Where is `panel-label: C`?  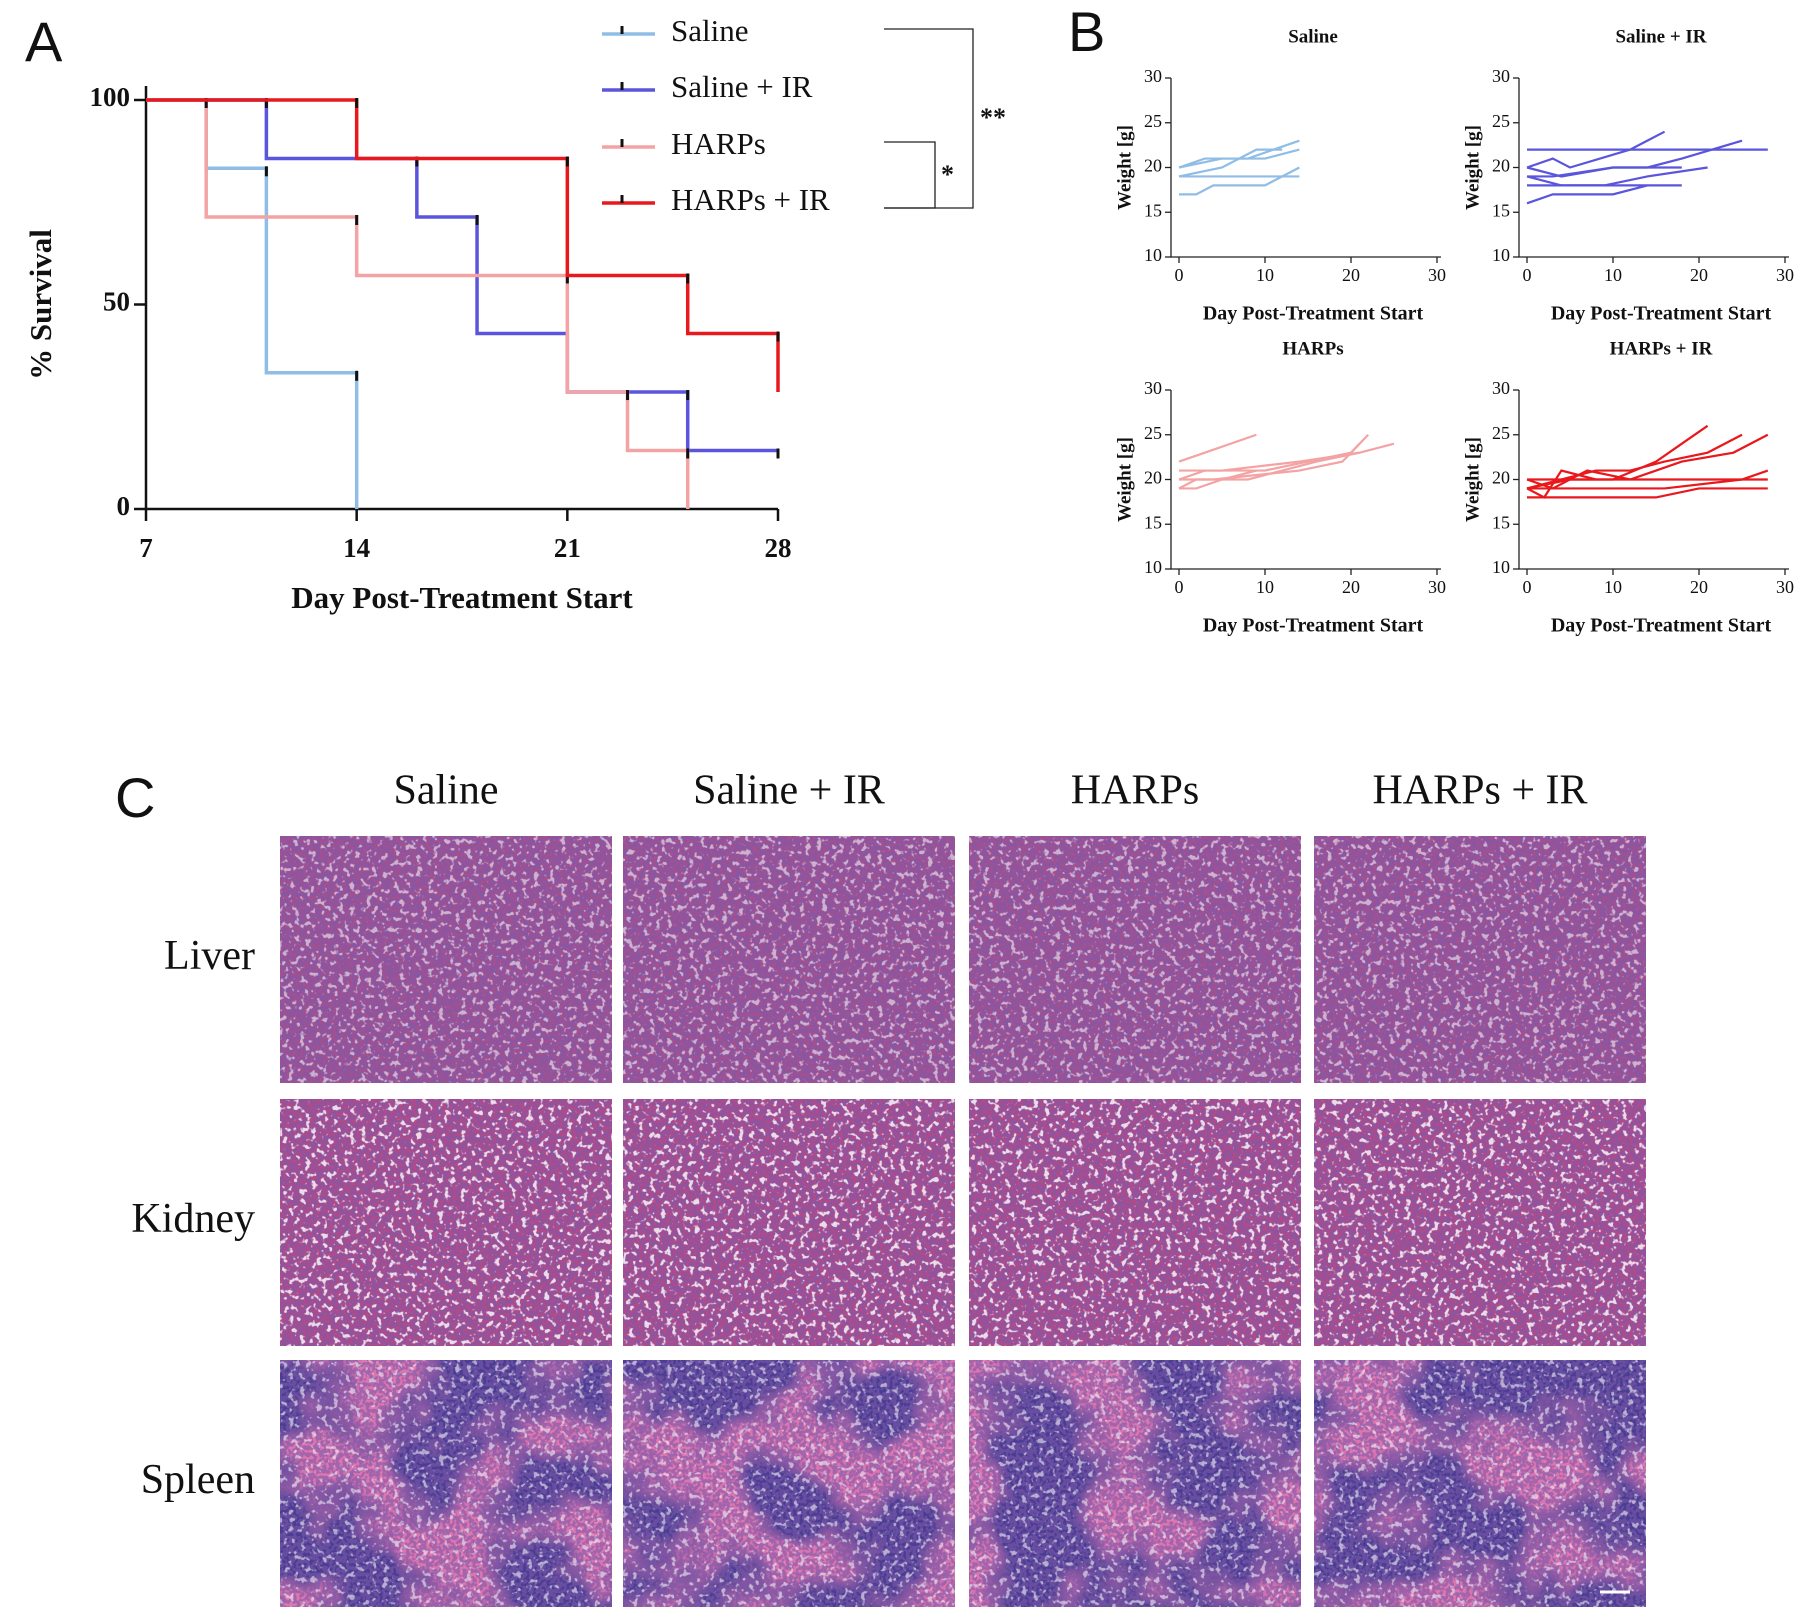 panel-label: C is located at coordinates (135, 797).